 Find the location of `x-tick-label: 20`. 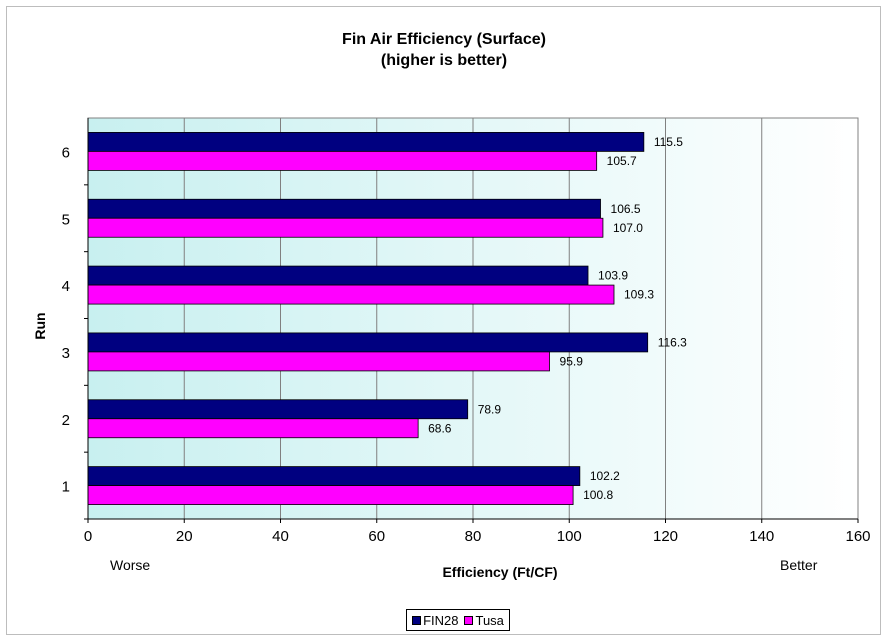

x-tick-label: 20 is located at coordinates (184, 536).